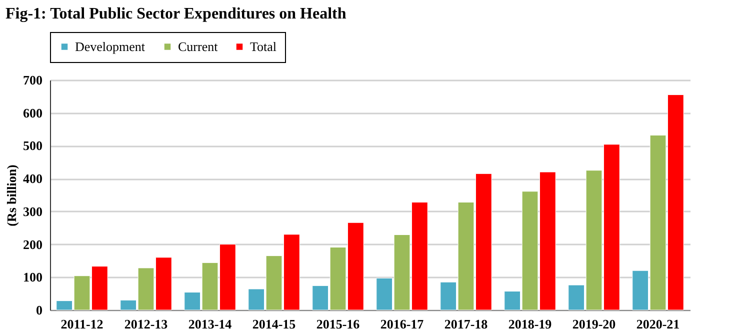 This screenshot has height=330, width=733. Describe the element at coordinates (32, 277) in the screenshot. I see `y-tick-label: 100` at that location.